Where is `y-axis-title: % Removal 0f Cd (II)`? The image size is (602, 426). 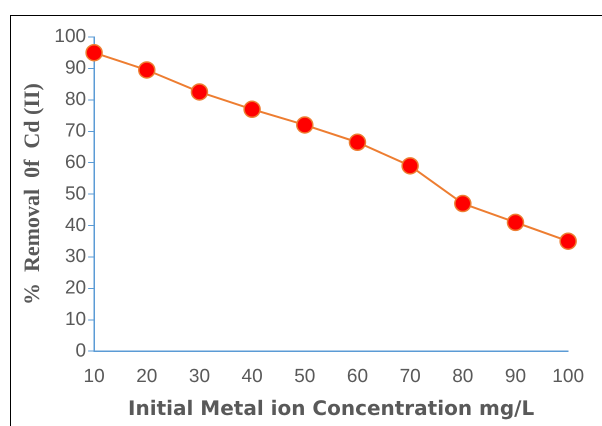 y-axis-title: % Removal 0f Cd (II) is located at coordinates (31, 194).